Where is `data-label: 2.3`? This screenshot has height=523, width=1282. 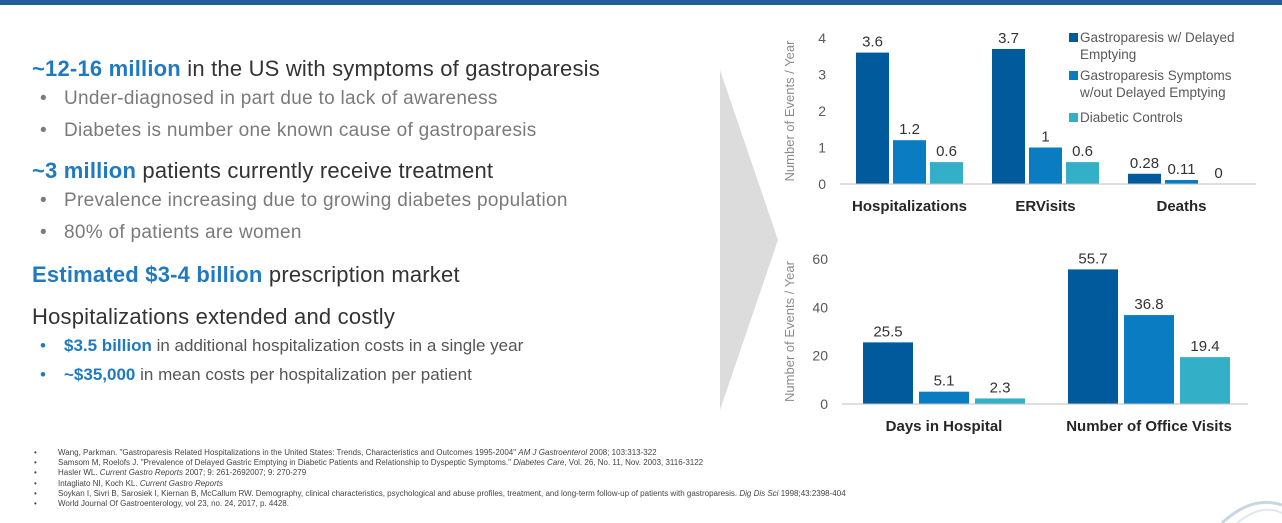
data-label: 2.3 is located at coordinates (1000, 387).